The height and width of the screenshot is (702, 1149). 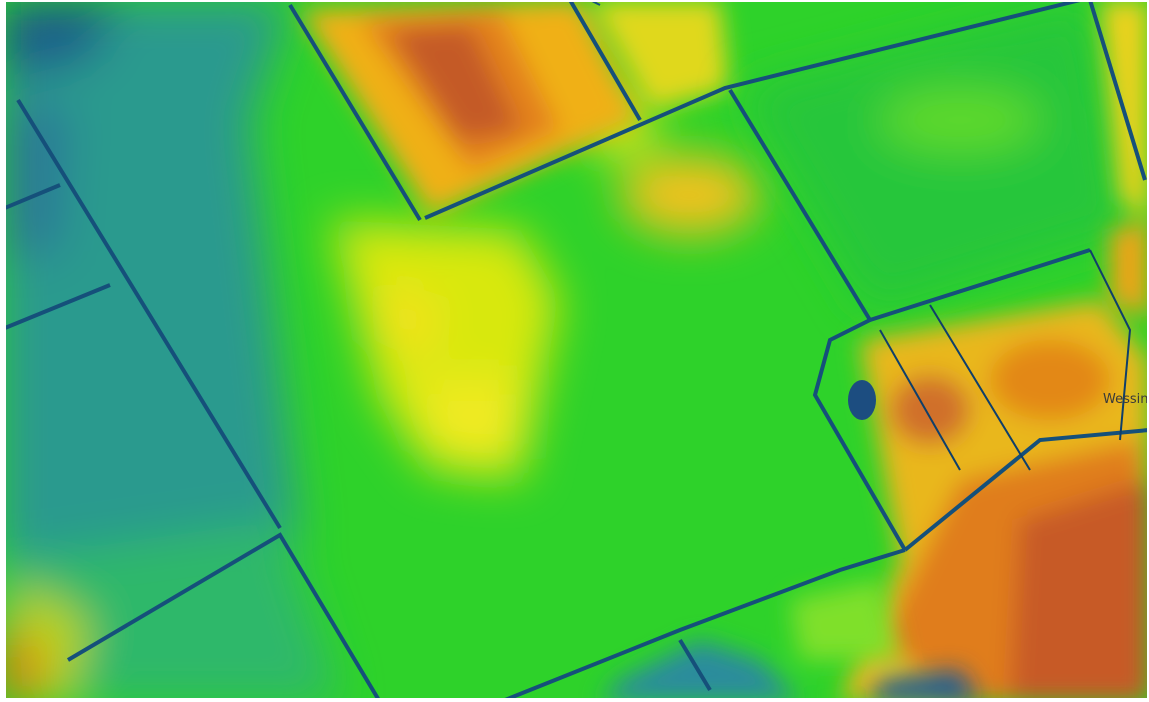 What do you see at coordinates (1126, 399) in the screenshot?
I see `place-label: Wessin` at bounding box center [1126, 399].